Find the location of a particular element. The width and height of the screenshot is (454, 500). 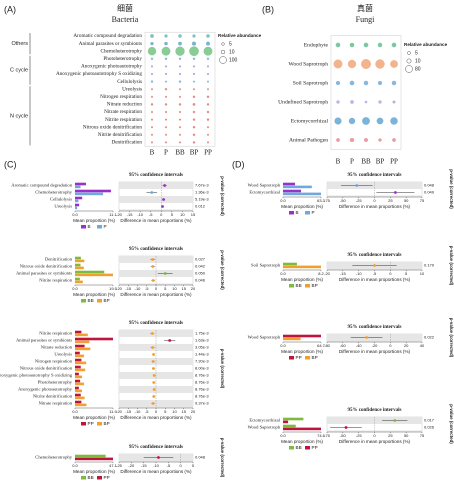

p-value: 0.027 is located at coordinates (200, 259).